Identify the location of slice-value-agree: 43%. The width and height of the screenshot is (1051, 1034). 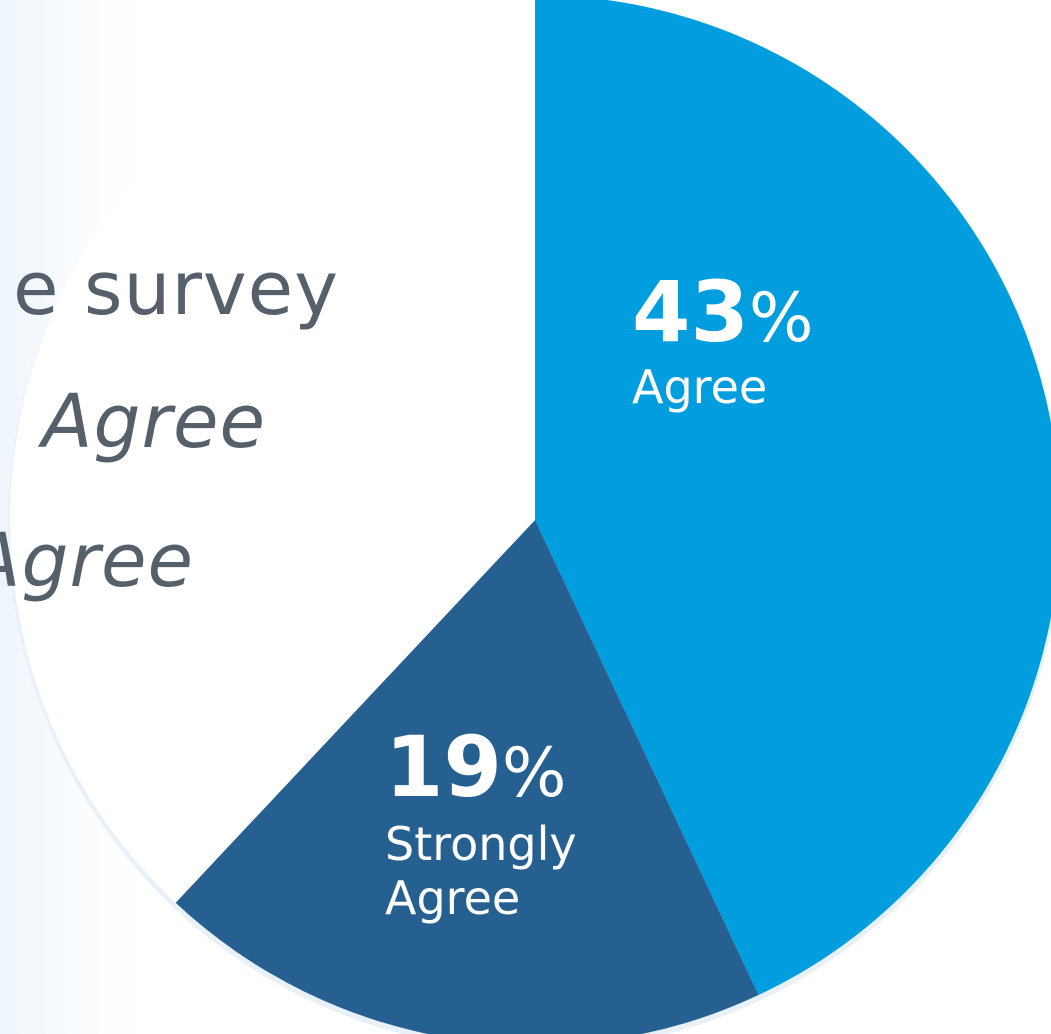
(723, 312).